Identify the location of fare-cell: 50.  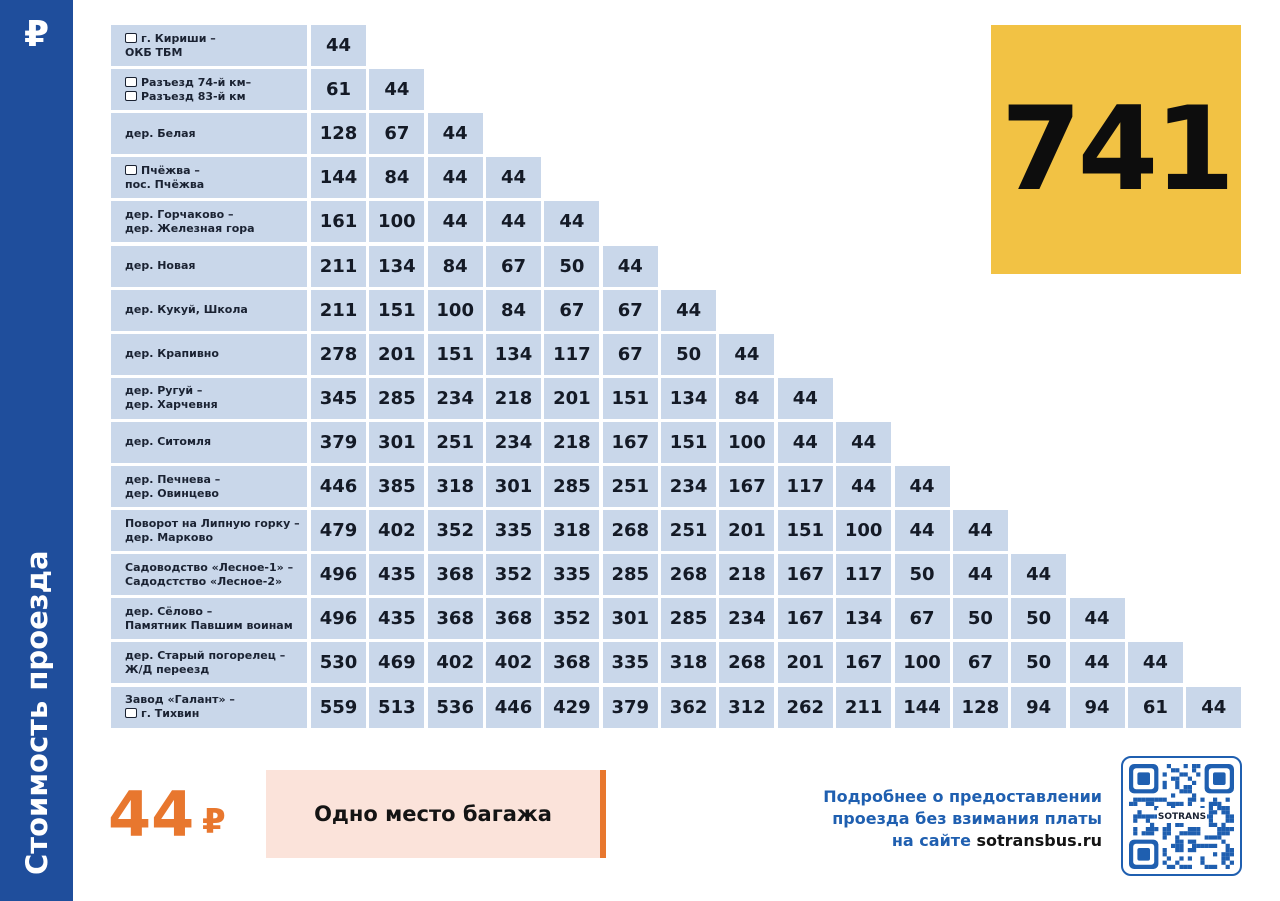
(1039, 619).